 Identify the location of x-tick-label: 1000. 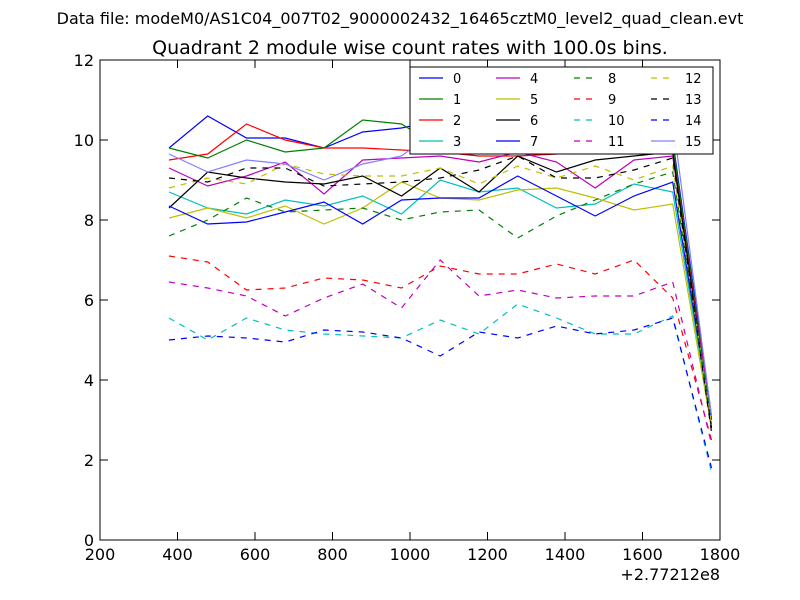
(410, 554).